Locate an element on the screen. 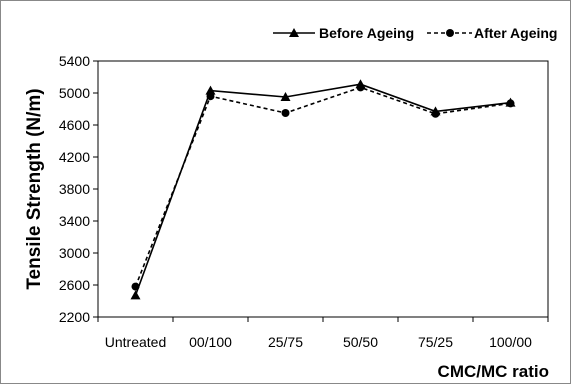 Image resolution: width=571 pixels, height=384 pixels. legend: Before Ageing After Ageing is located at coordinates (415, 33).